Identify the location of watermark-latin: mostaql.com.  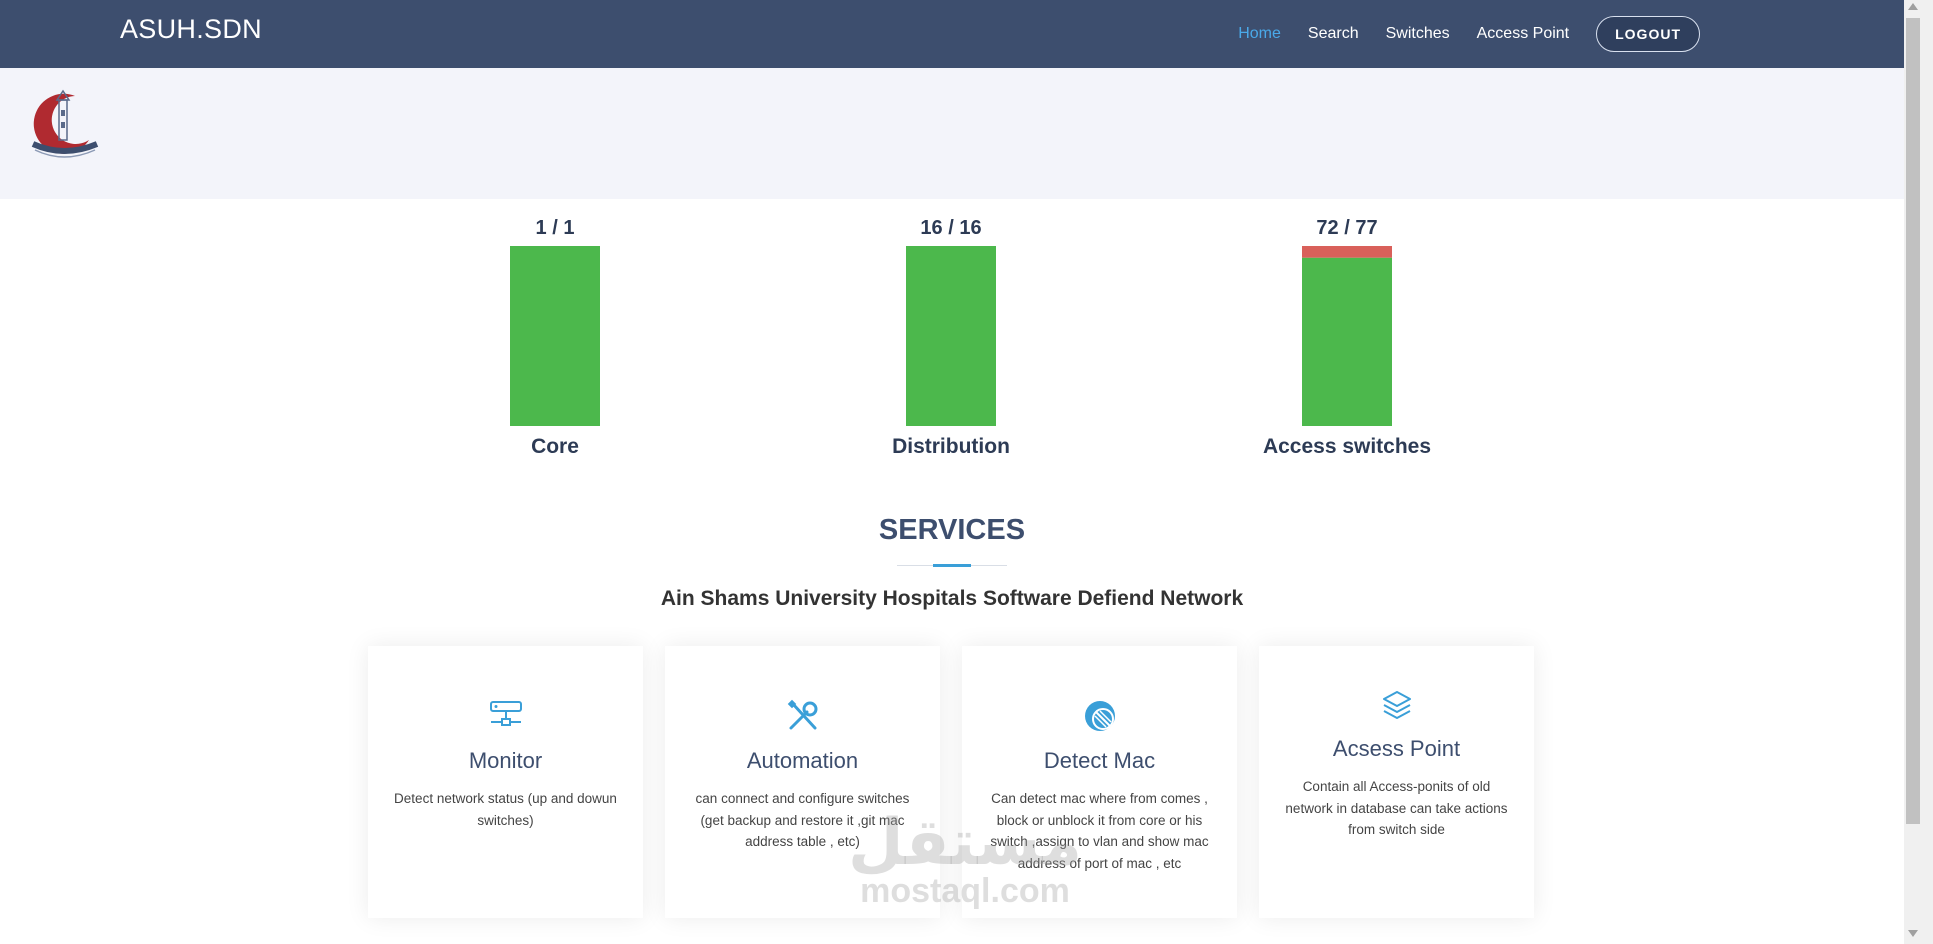
(965, 891).